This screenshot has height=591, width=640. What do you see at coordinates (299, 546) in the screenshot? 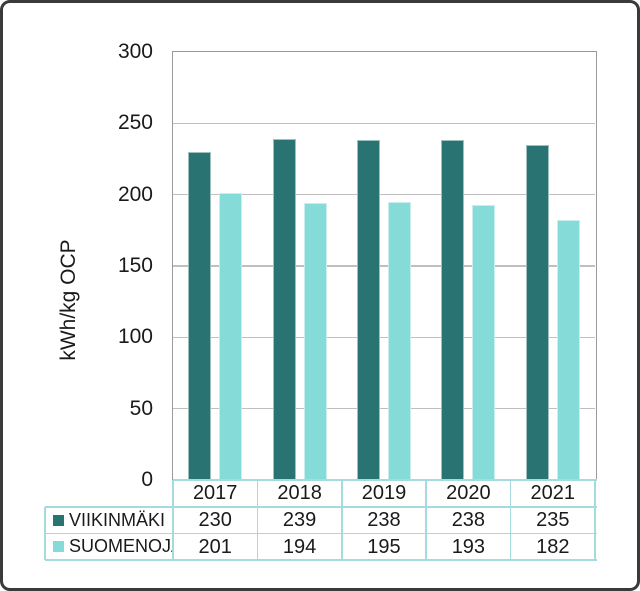
I see `value-cell-suomenoja-2018: 194` at bounding box center [299, 546].